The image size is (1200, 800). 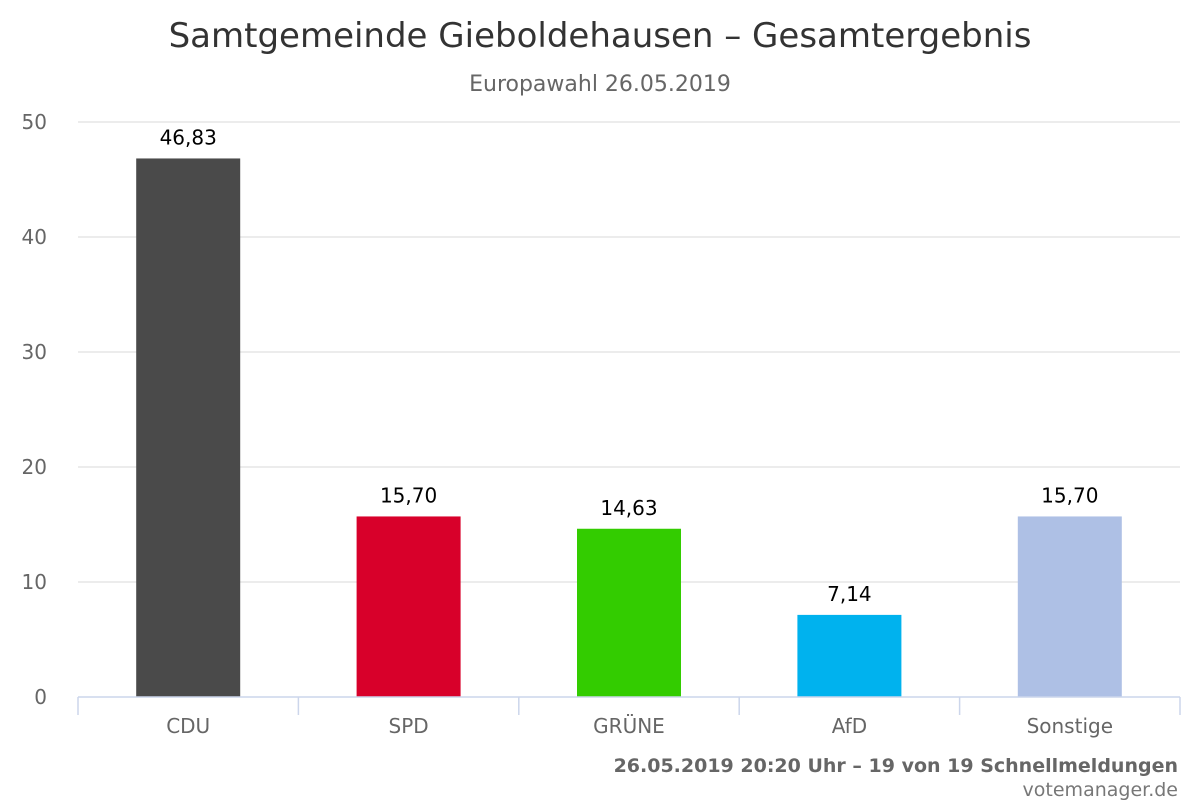 I want to click on y-tick-label: 50, so click(x=34, y=122).